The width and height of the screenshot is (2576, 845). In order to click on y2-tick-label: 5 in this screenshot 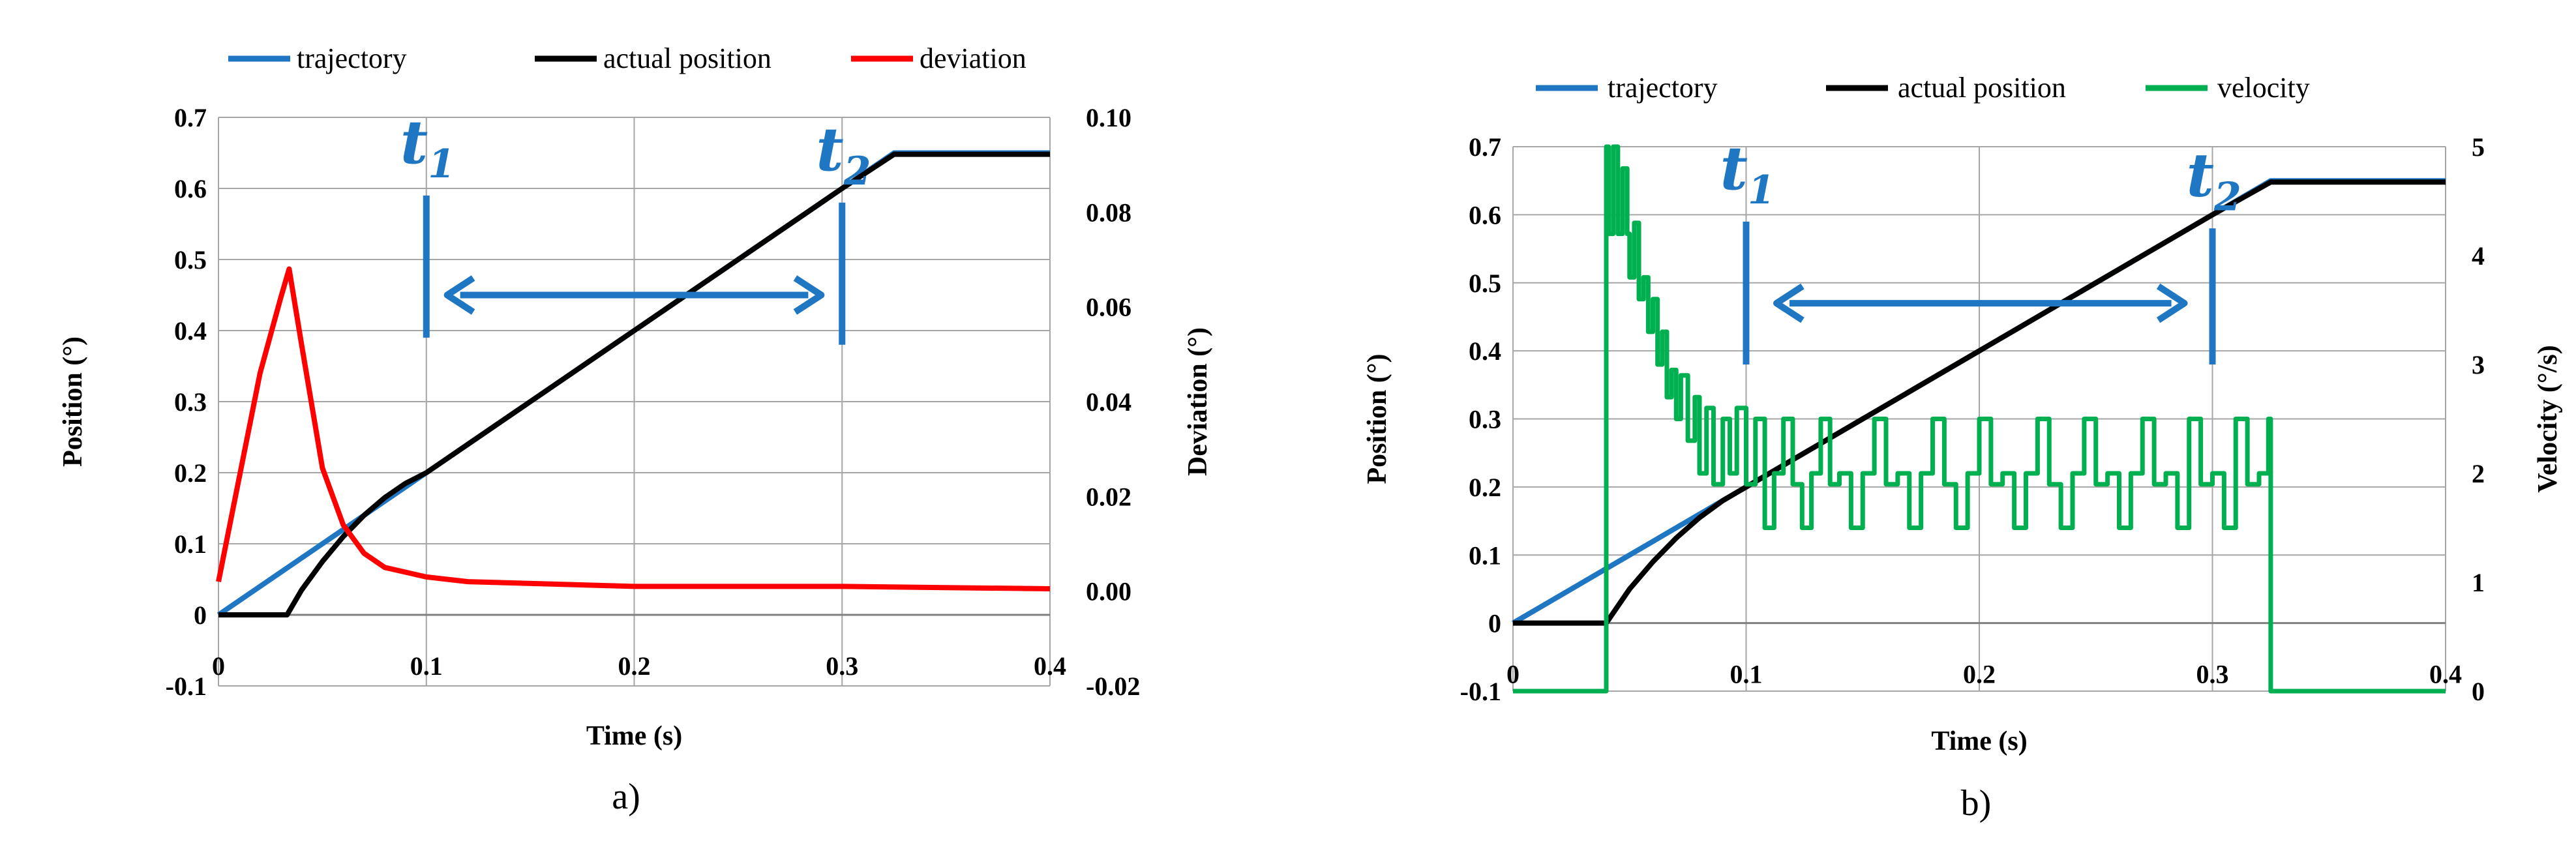, I will do `click(2478, 147)`.